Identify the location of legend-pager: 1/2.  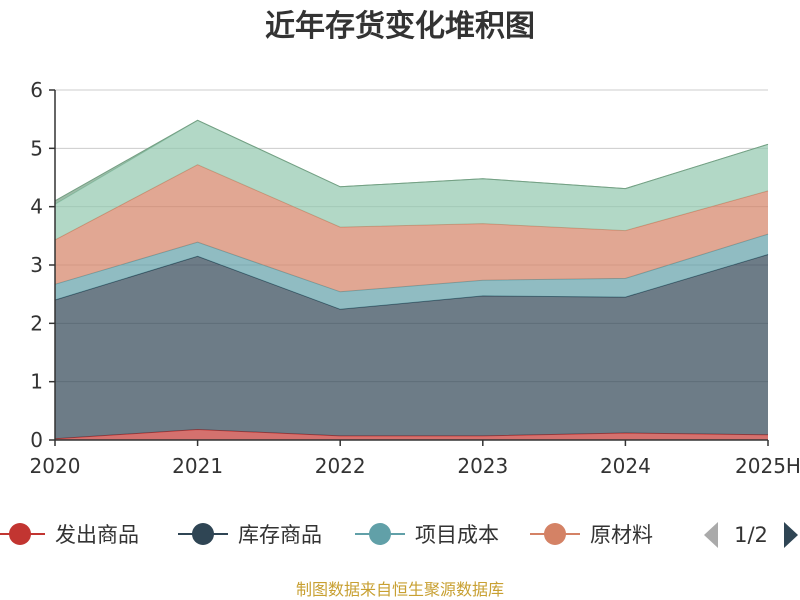
(751, 535).